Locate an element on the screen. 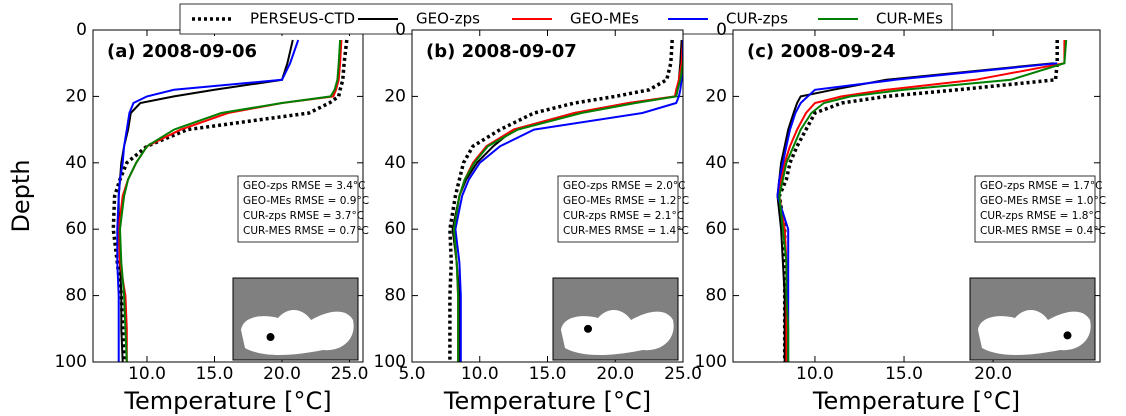 The image size is (1126, 416). y-axis-label: Depth is located at coordinates (21, 195).